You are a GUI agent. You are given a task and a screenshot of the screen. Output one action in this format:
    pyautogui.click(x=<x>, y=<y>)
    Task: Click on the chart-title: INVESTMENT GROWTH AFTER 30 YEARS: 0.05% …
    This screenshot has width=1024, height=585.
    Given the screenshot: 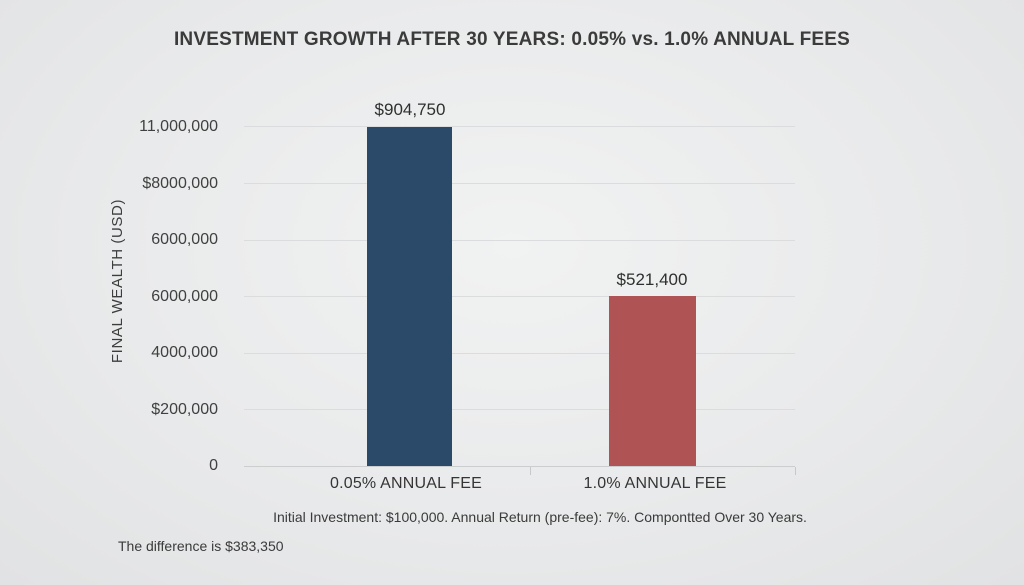 What is the action you would take?
    pyautogui.click(x=512, y=39)
    